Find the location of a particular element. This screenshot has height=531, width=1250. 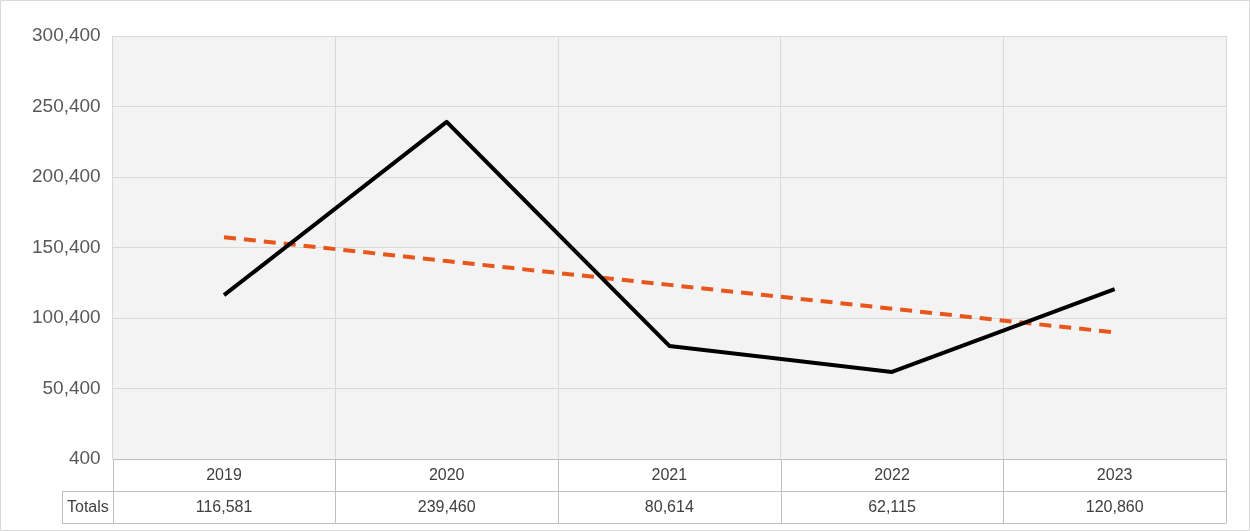

x-tick-label: 2023 is located at coordinates (1114, 475).